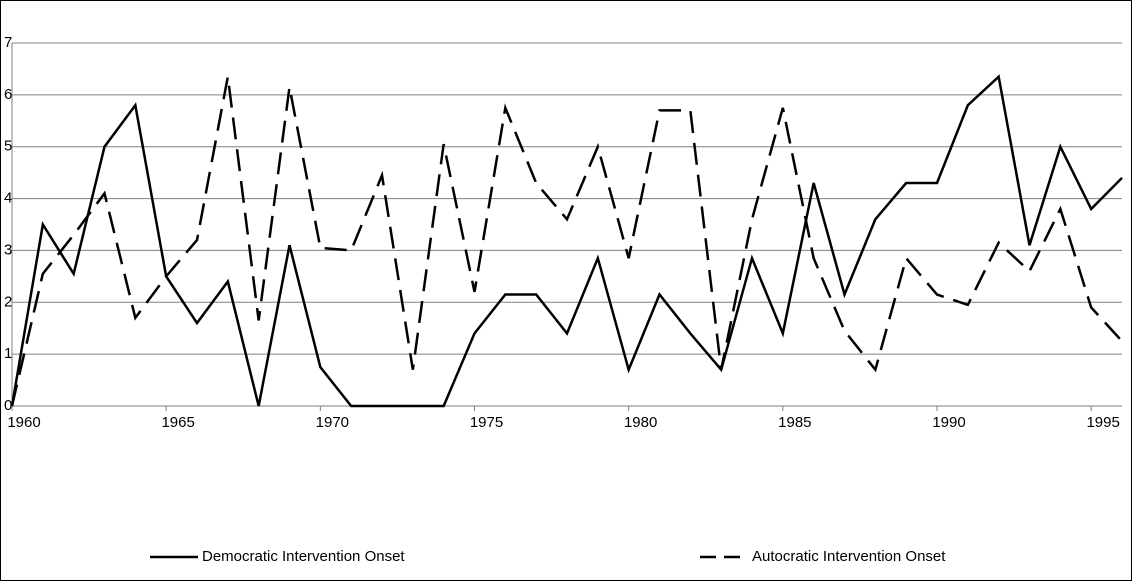  I want to click on x-tick-label: 1980, so click(640, 422).